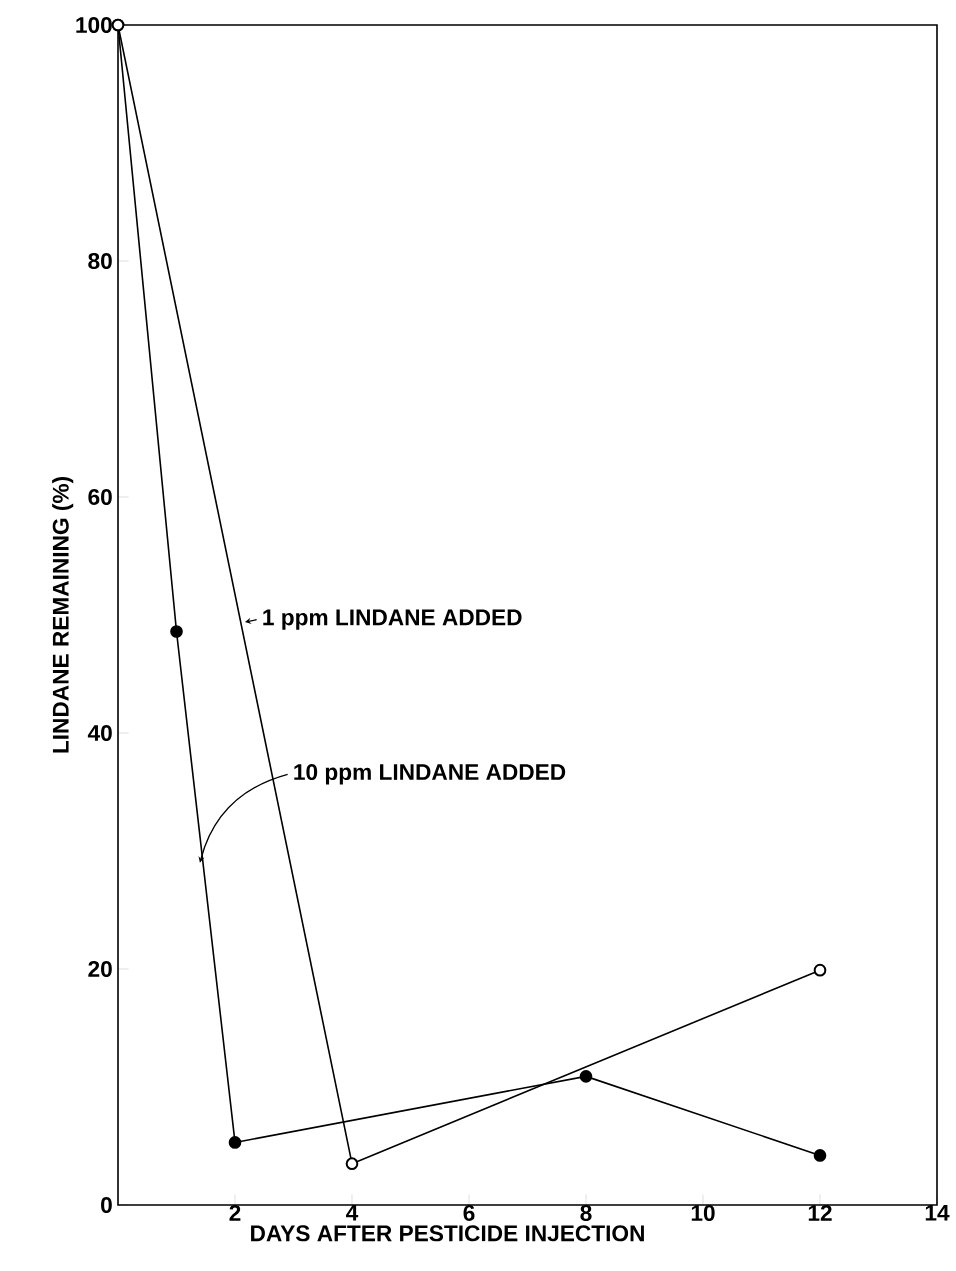  Describe the element at coordinates (106, 1205) in the screenshot. I see `y-tick-label: 0` at that location.